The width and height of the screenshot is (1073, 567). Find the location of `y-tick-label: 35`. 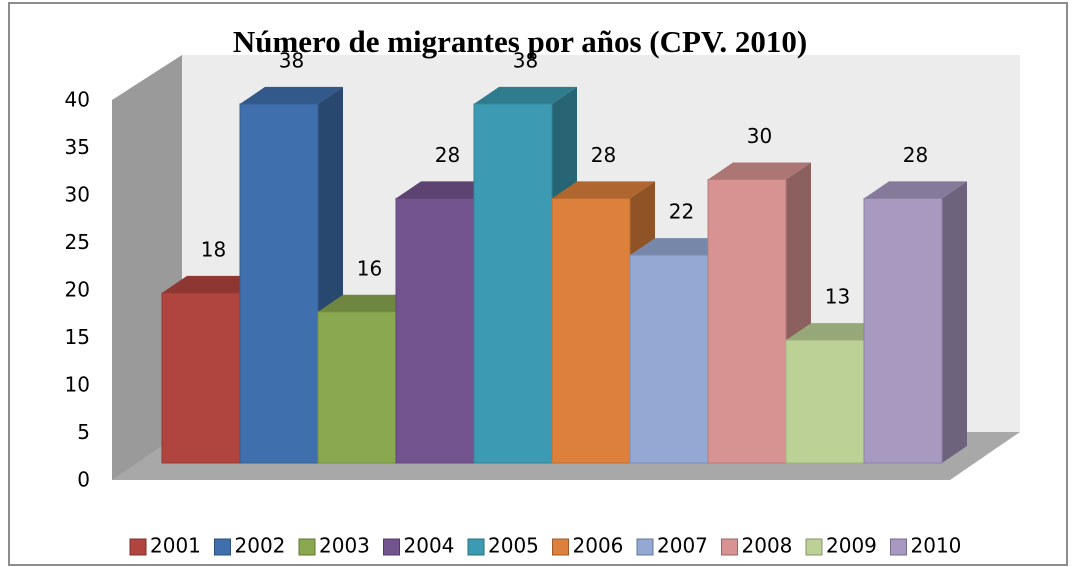

y-tick-label: 35 is located at coordinates (77, 147).